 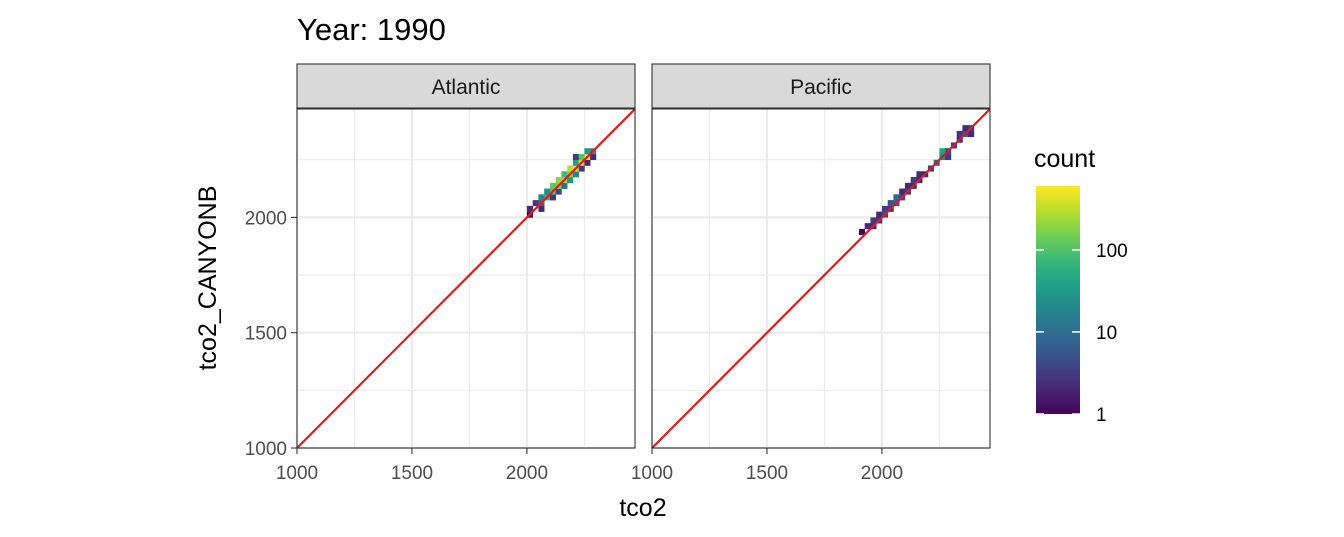 I want to click on legend-title: count, so click(x=1064, y=159).